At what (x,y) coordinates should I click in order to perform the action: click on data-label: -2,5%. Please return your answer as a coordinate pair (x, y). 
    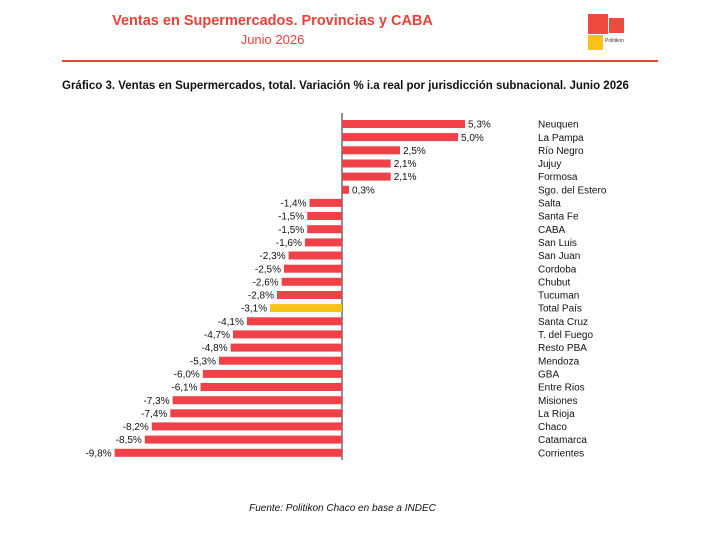
    Looking at the image, I should click on (268, 269).